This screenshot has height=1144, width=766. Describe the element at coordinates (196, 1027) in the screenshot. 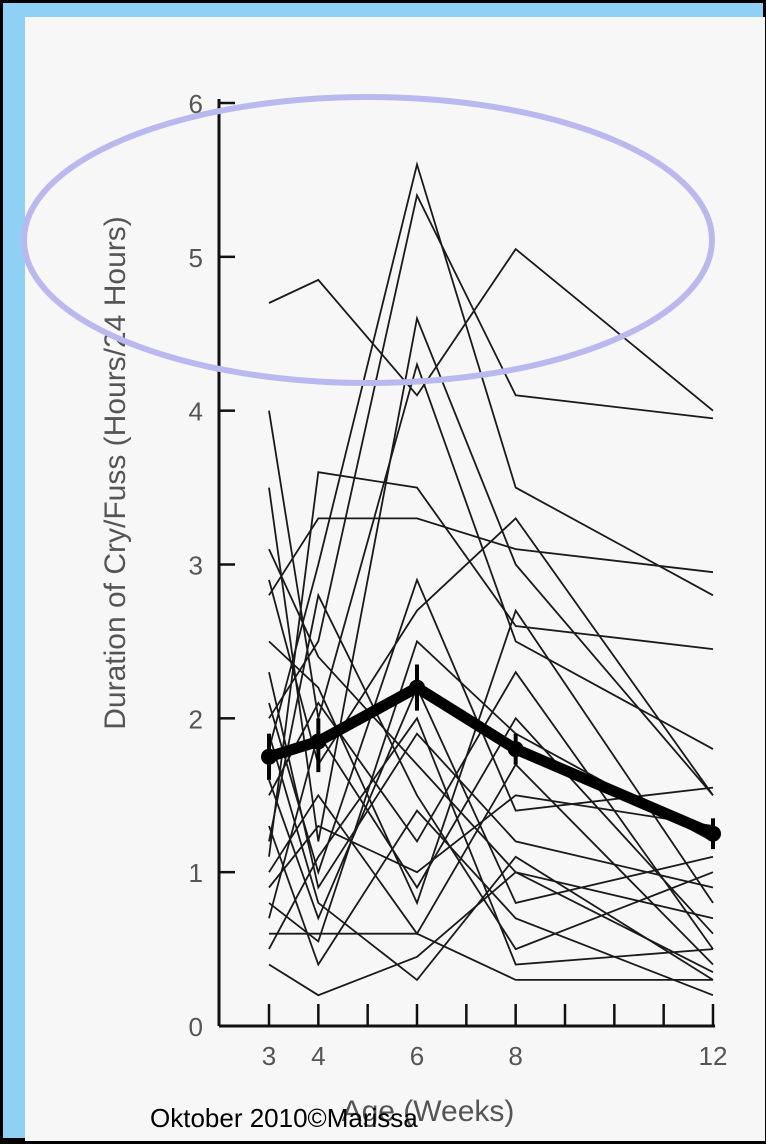

I see `y-tick-label: 0` at that location.